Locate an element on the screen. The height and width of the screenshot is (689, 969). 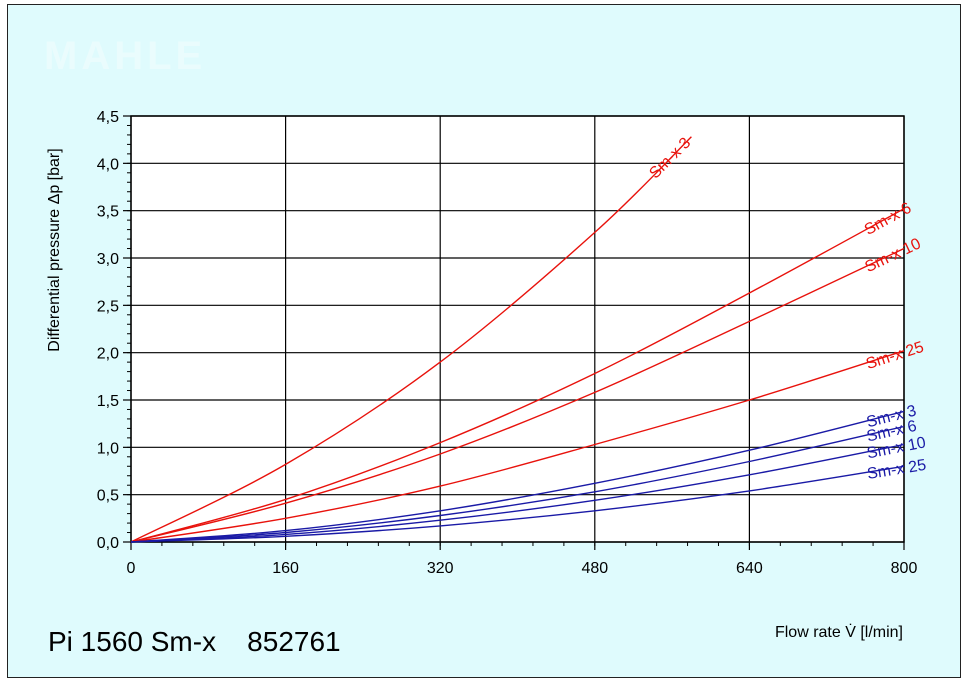
x-axis-title: Flow rate V̇ [l/min] is located at coordinates (839, 632).